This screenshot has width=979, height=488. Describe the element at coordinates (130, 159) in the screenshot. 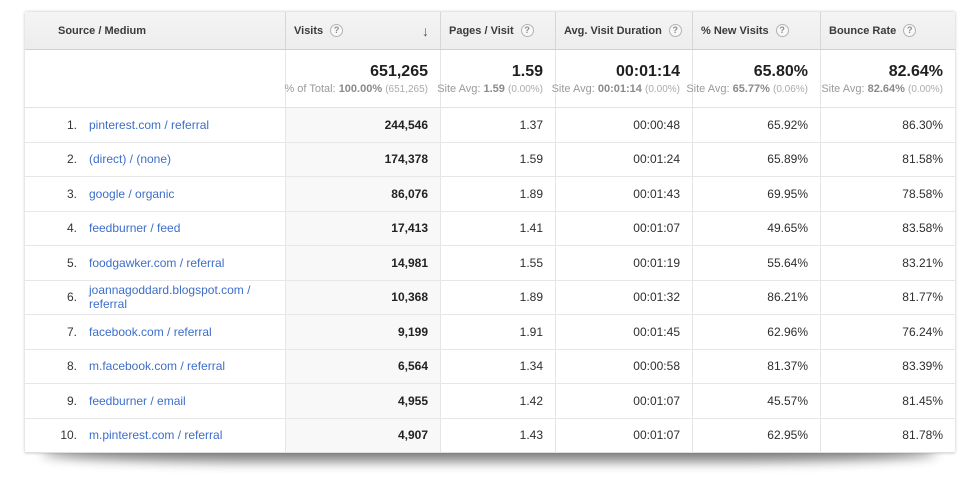

I see `source-medium-link: (direct) / (none)` at that location.